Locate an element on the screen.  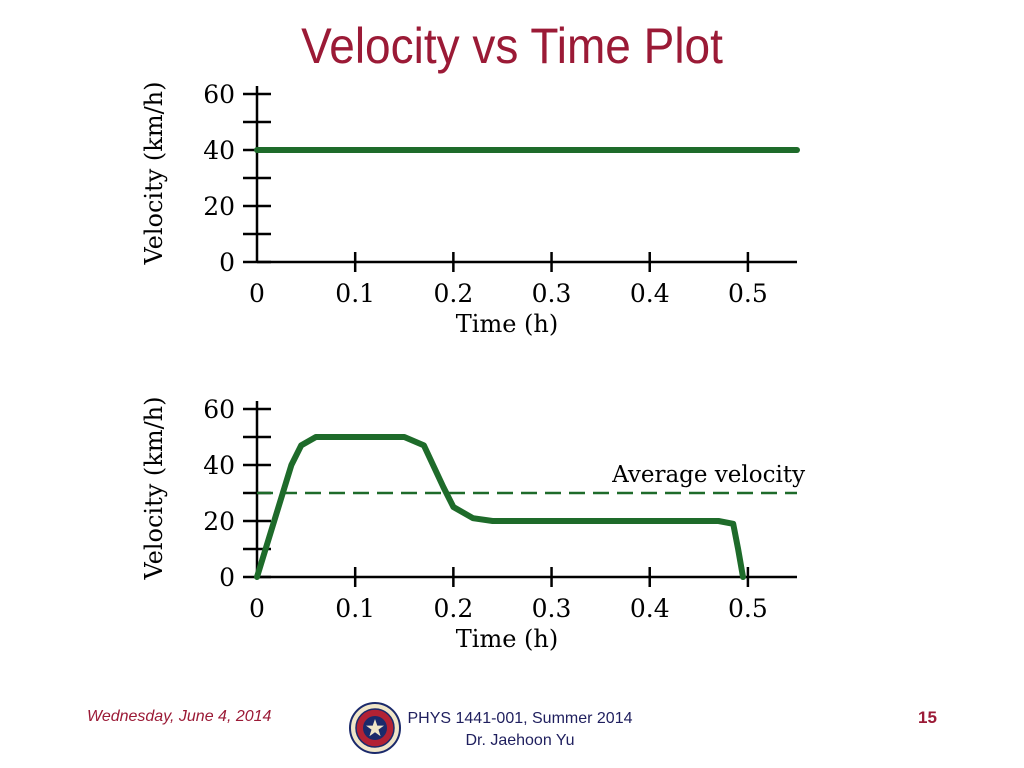
instructor-name: Dr. Jaehoon Yu is located at coordinates (520, 740).